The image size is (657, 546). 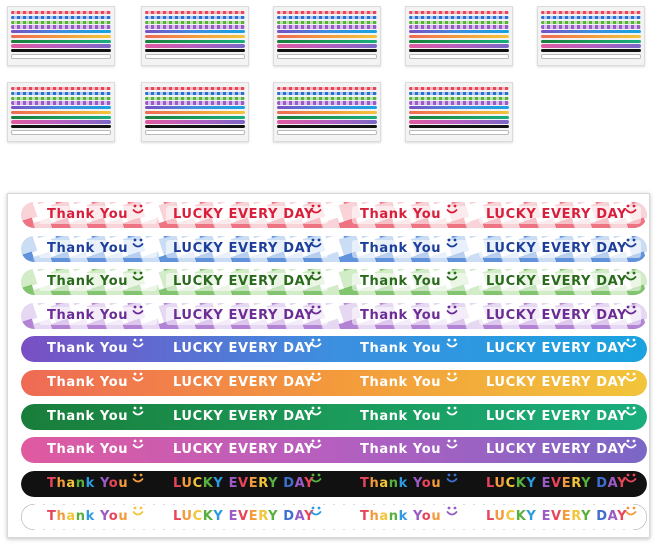 What do you see at coordinates (612, 483) in the screenshot?
I see `rainbow-letter: A` at bounding box center [612, 483].